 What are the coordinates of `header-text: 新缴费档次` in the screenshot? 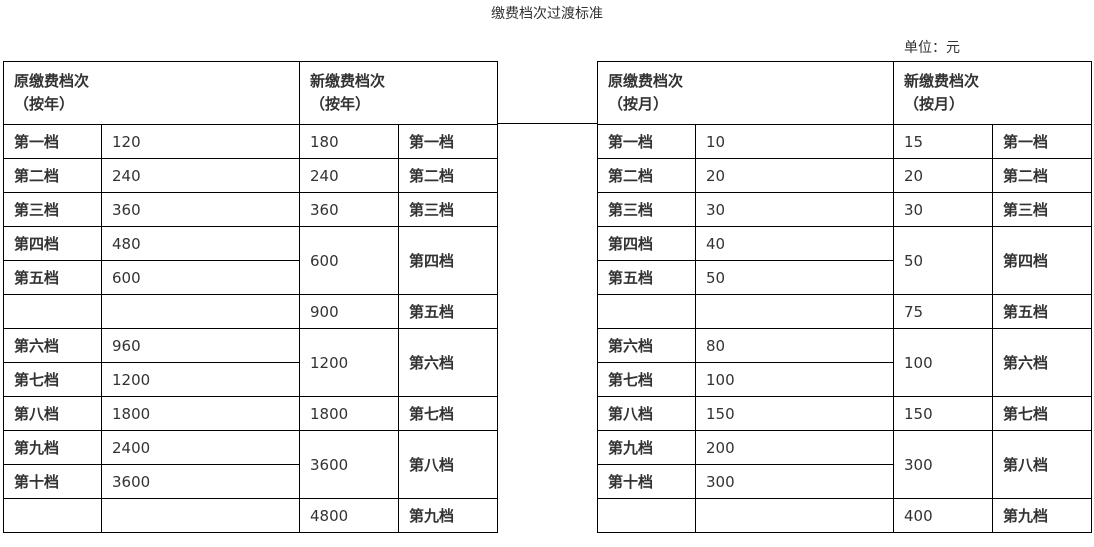 It's located at (348, 81).